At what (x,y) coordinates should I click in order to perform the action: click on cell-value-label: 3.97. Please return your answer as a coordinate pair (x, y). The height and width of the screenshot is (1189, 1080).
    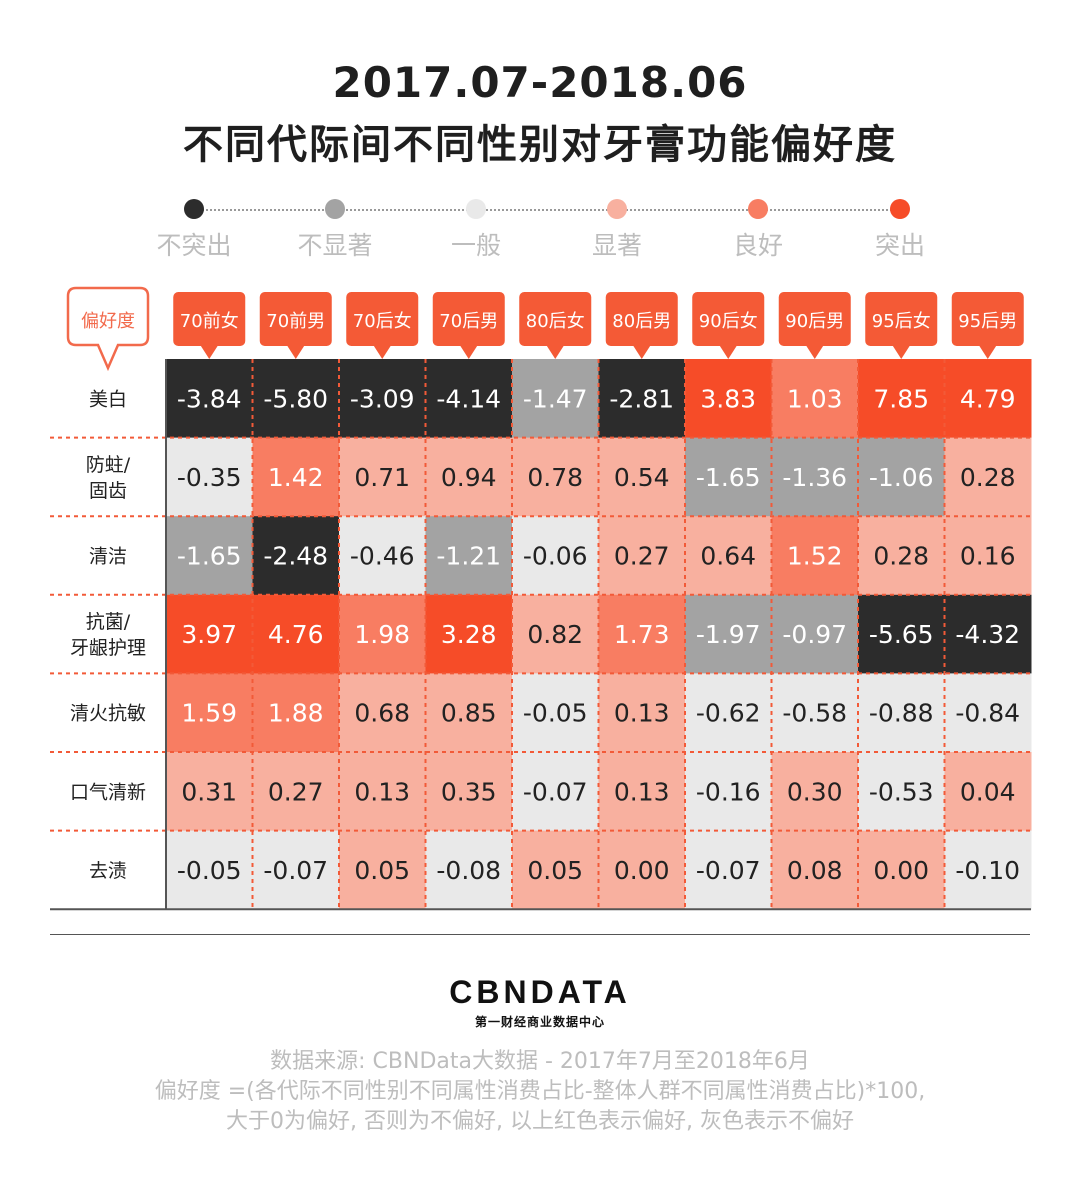
    Looking at the image, I should click on (209, 634).